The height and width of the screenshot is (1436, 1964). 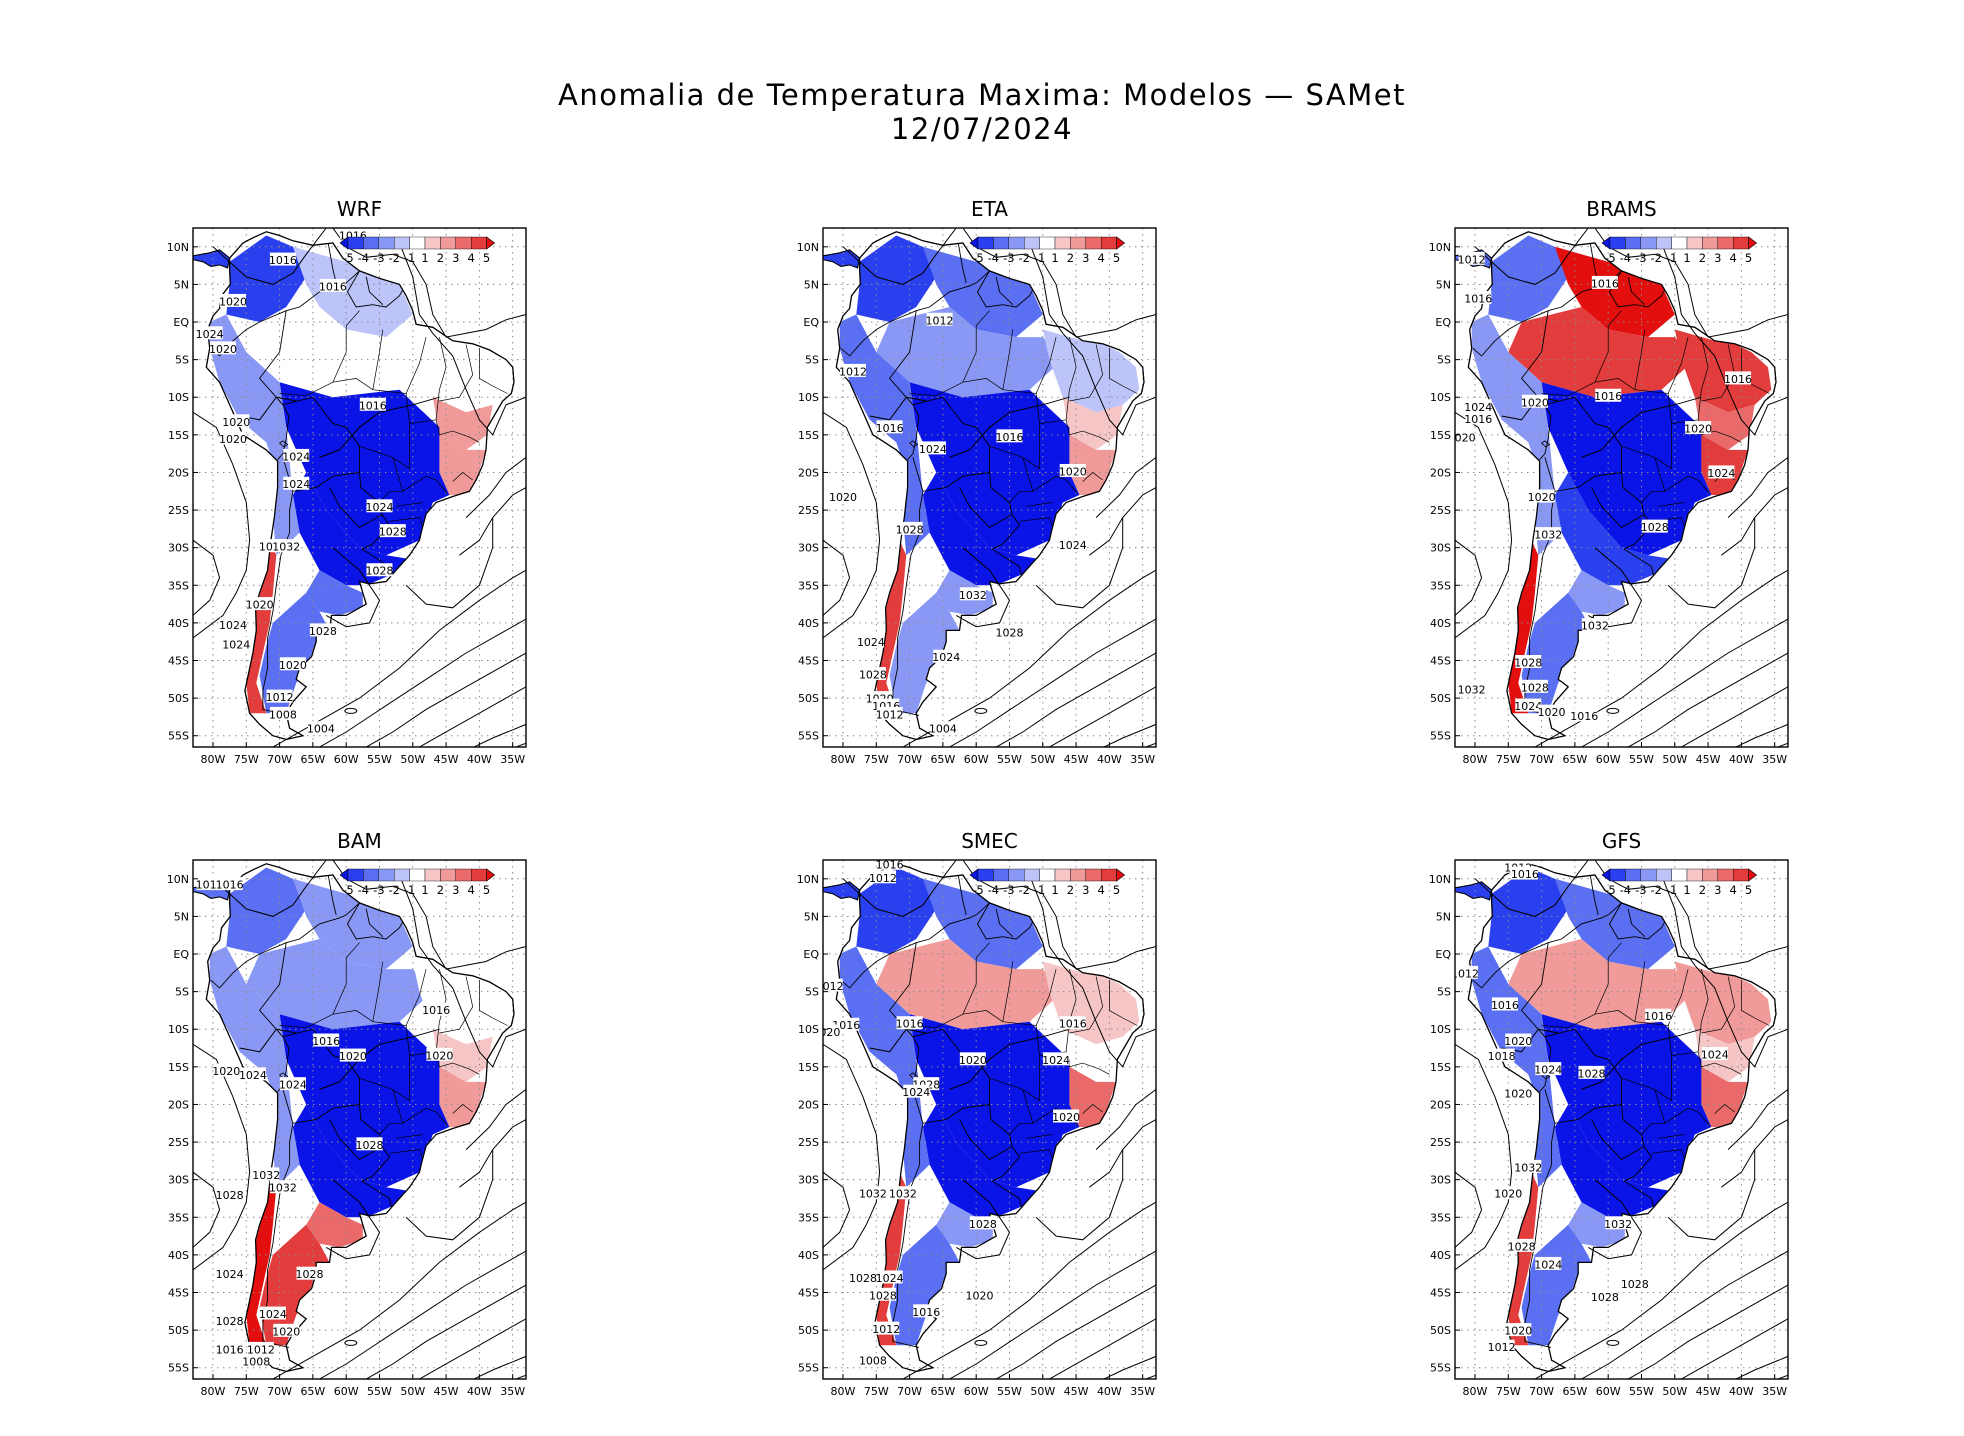 What do you see at coordinates (178, 397) in the screenshot?
I see `lat-label: 10S` at bounding box center [178, 397].